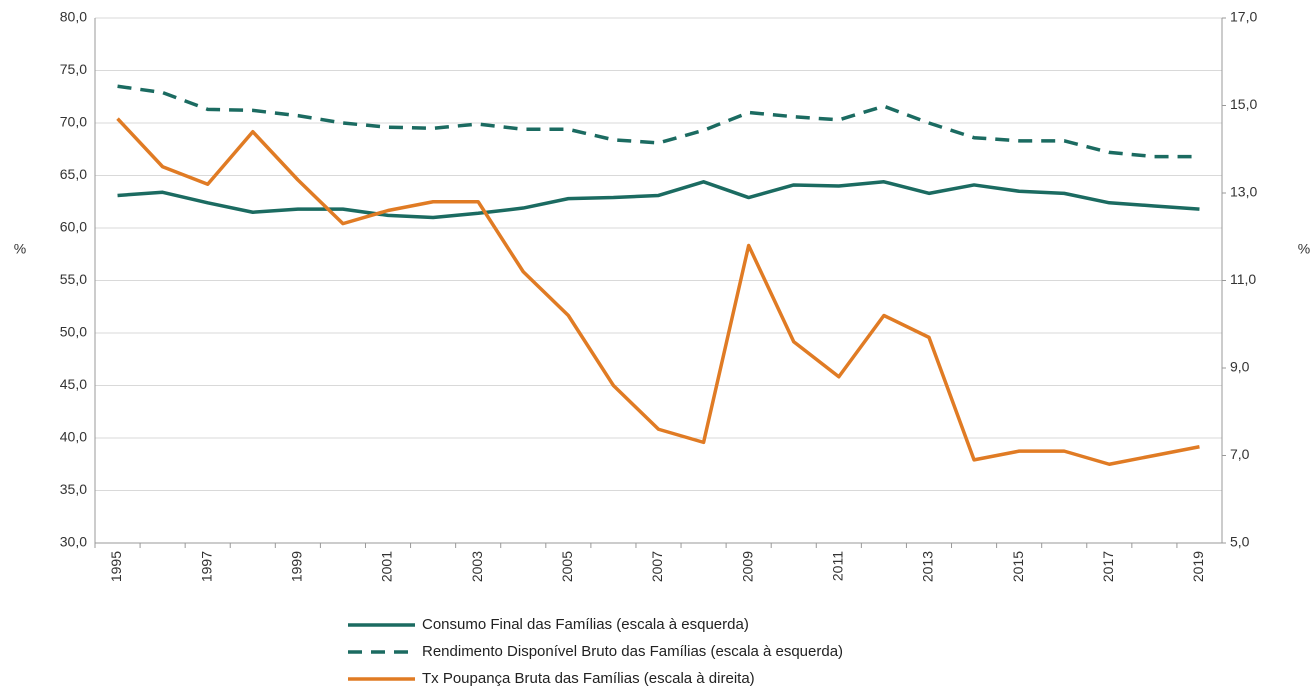  I want to click on y-tick-label: 75,0, so click(73, 69).